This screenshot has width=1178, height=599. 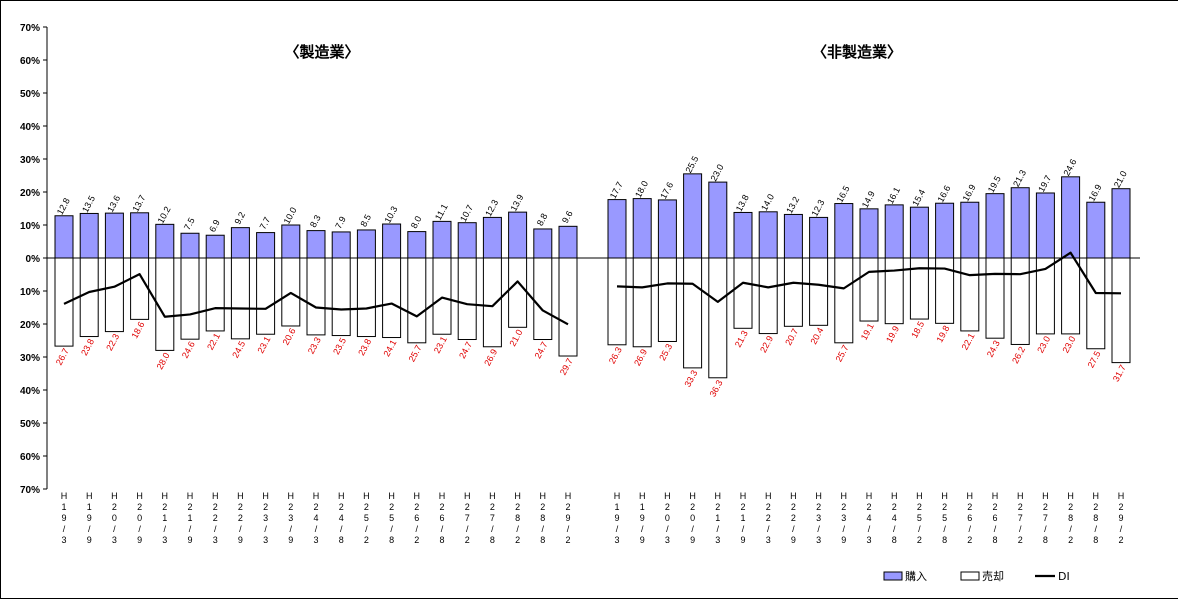 I want to click on purchase-data-label: 11.1, so click(x=441, y=212).